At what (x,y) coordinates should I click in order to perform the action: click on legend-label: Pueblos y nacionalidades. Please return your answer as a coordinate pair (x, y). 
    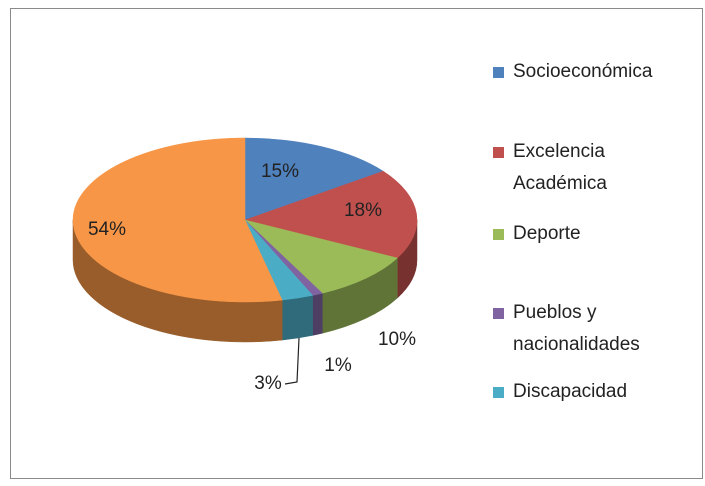
    Looking at the image, I should click on (576, 328).